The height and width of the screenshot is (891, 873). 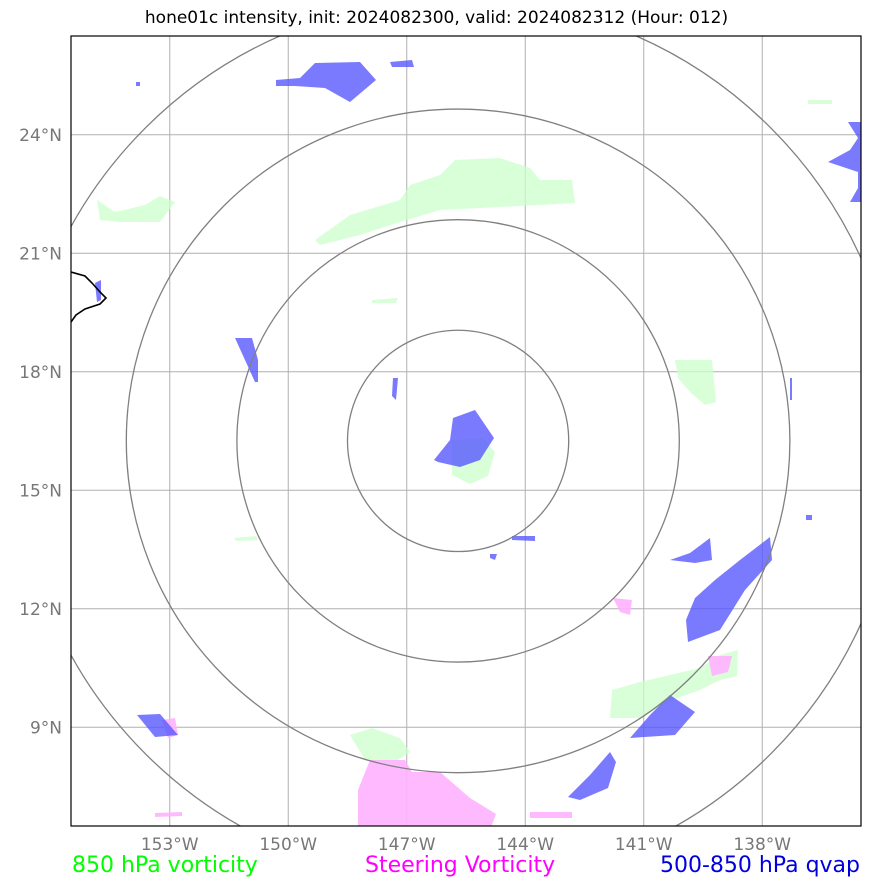 I want to click on coastline, so click(x=89, y=297).